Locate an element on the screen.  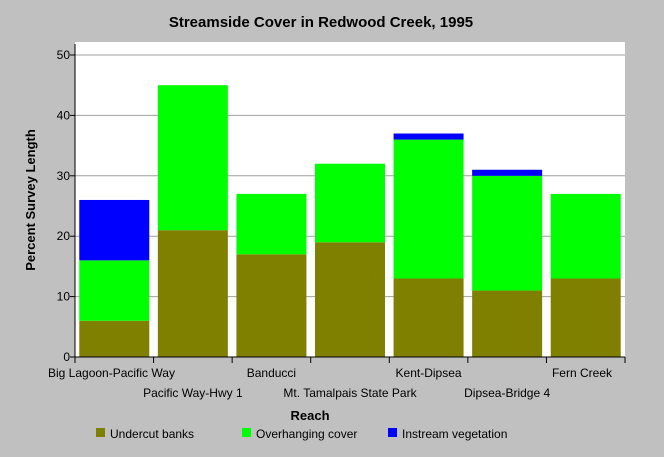
x-tick-label: Mt. Tamalpais State Park is located at coordinates (350, 393).